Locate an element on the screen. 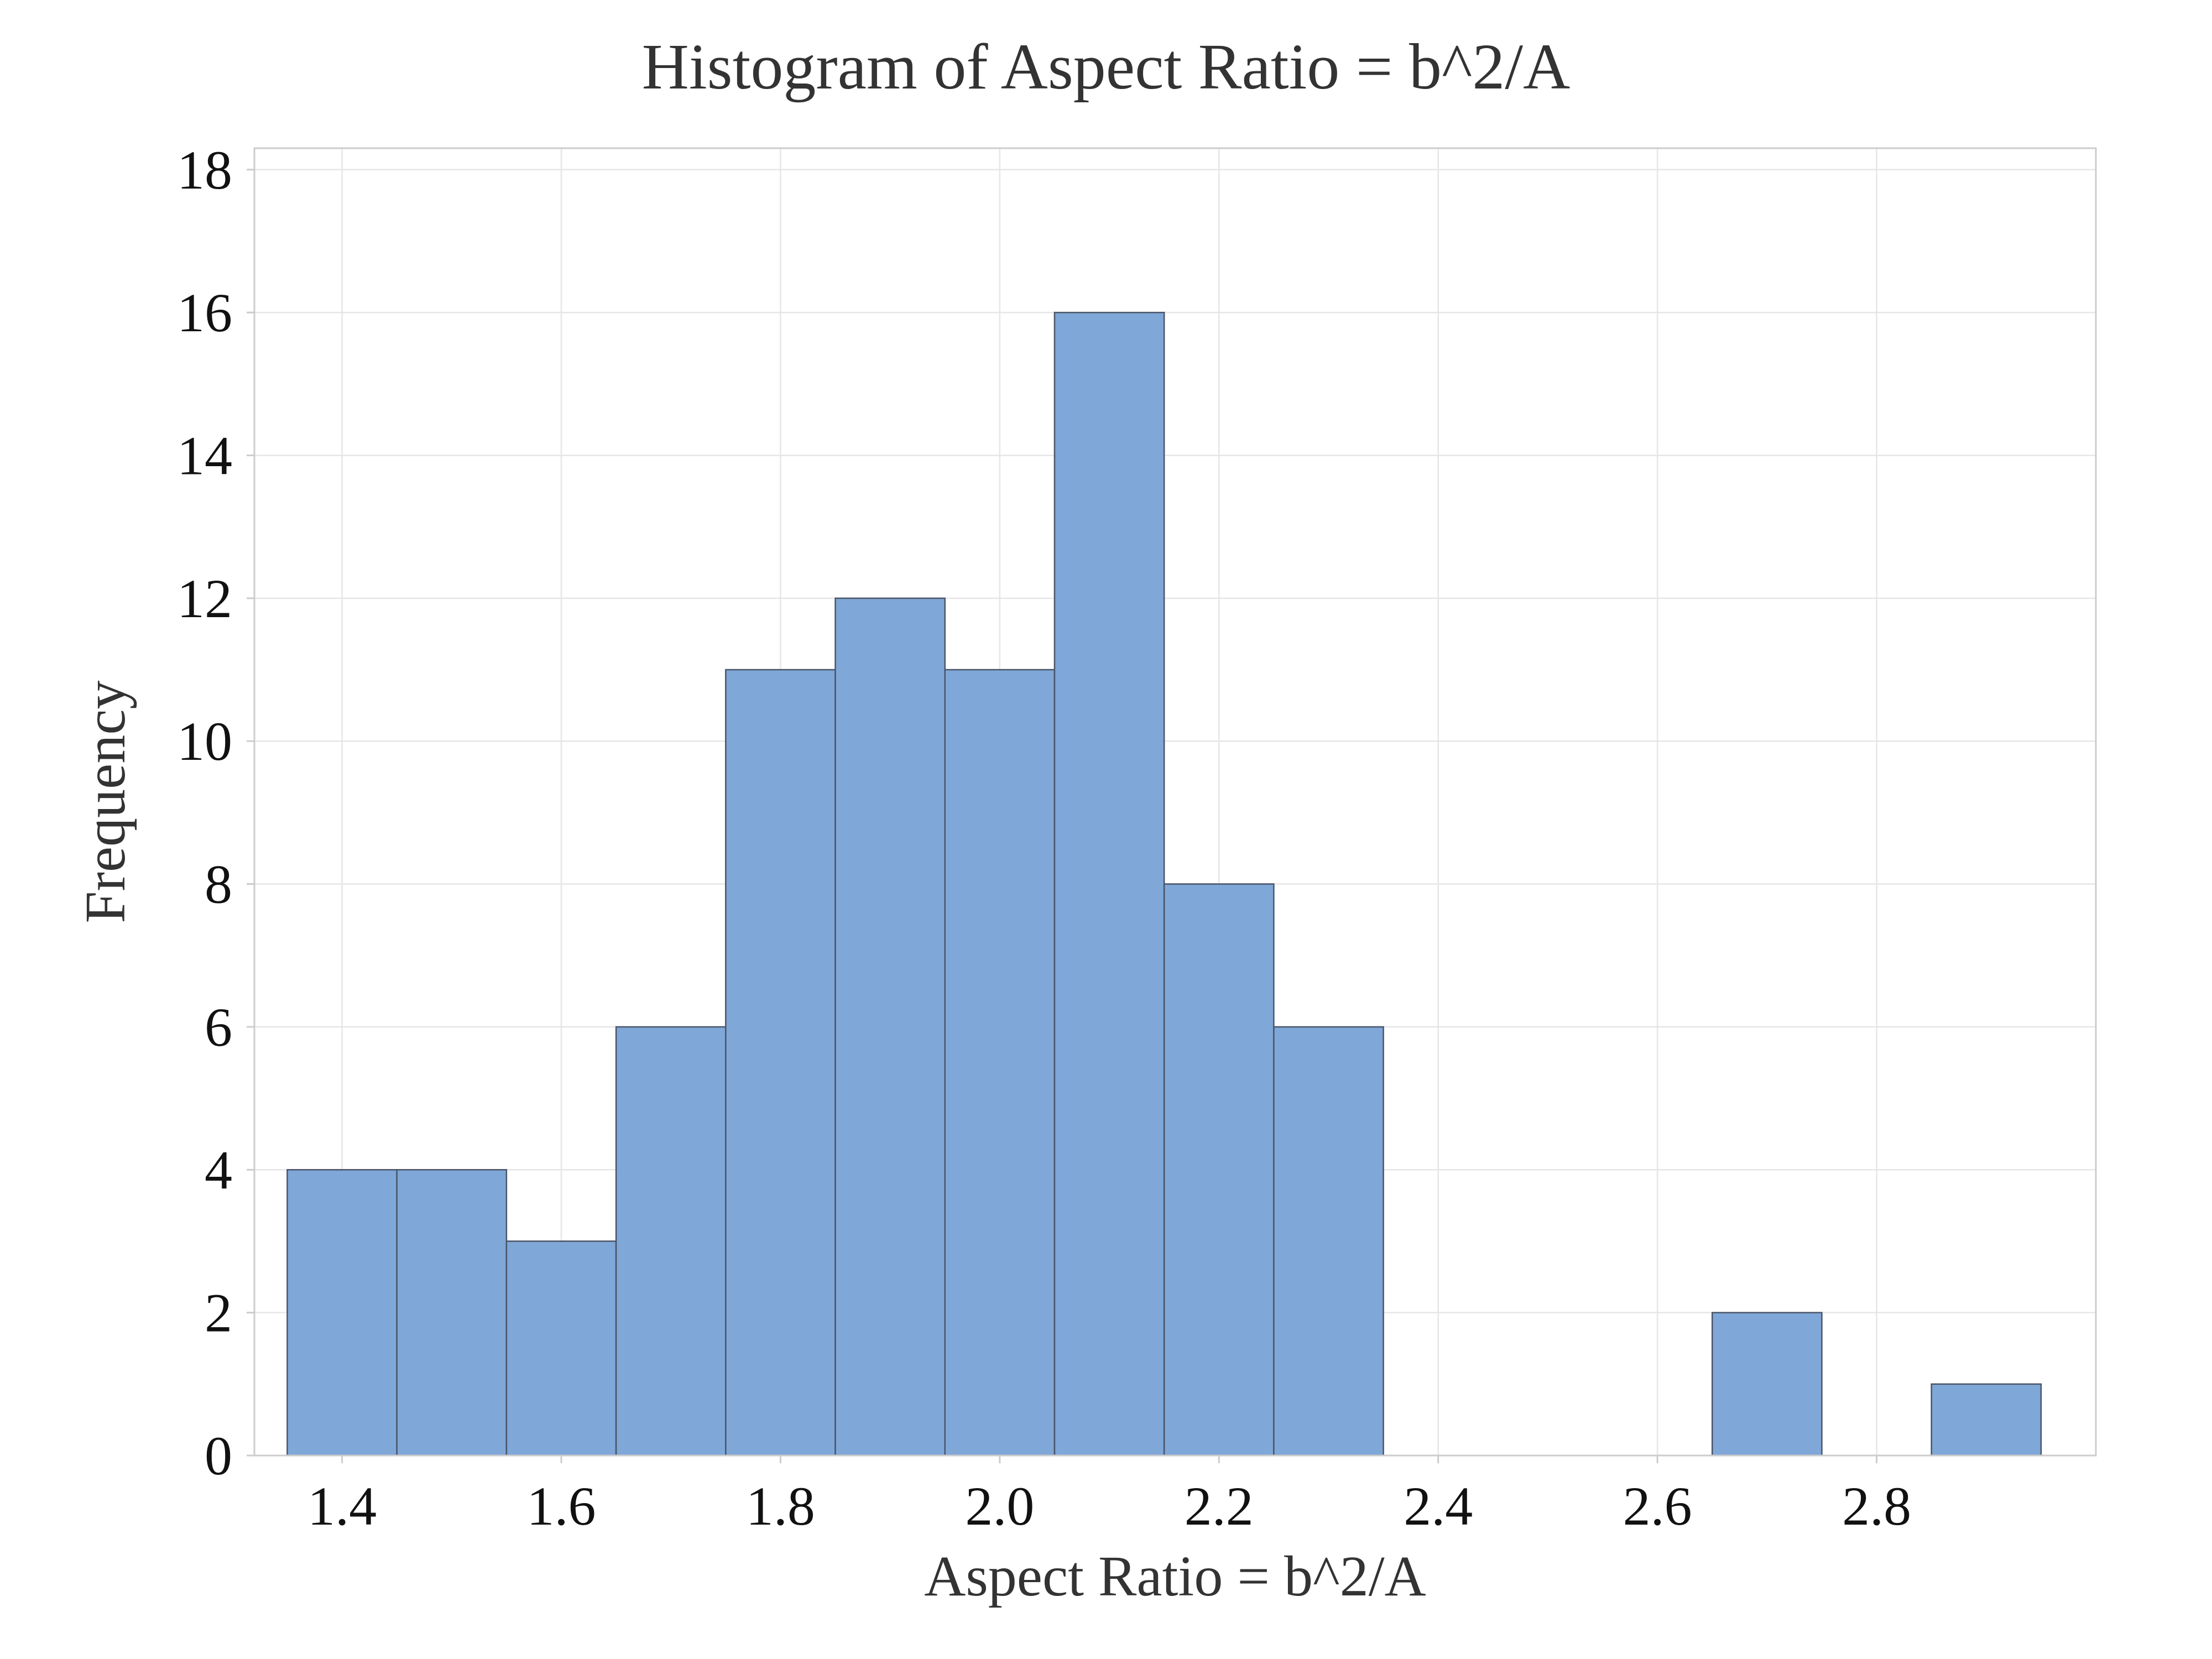  y-tick-label: 6 is located at coordinates (219, 1028).